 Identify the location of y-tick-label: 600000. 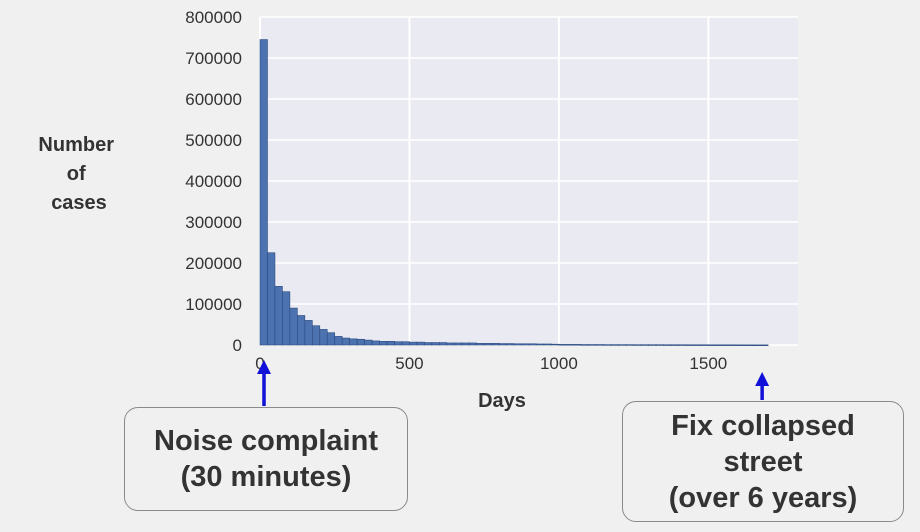
(213, 99).